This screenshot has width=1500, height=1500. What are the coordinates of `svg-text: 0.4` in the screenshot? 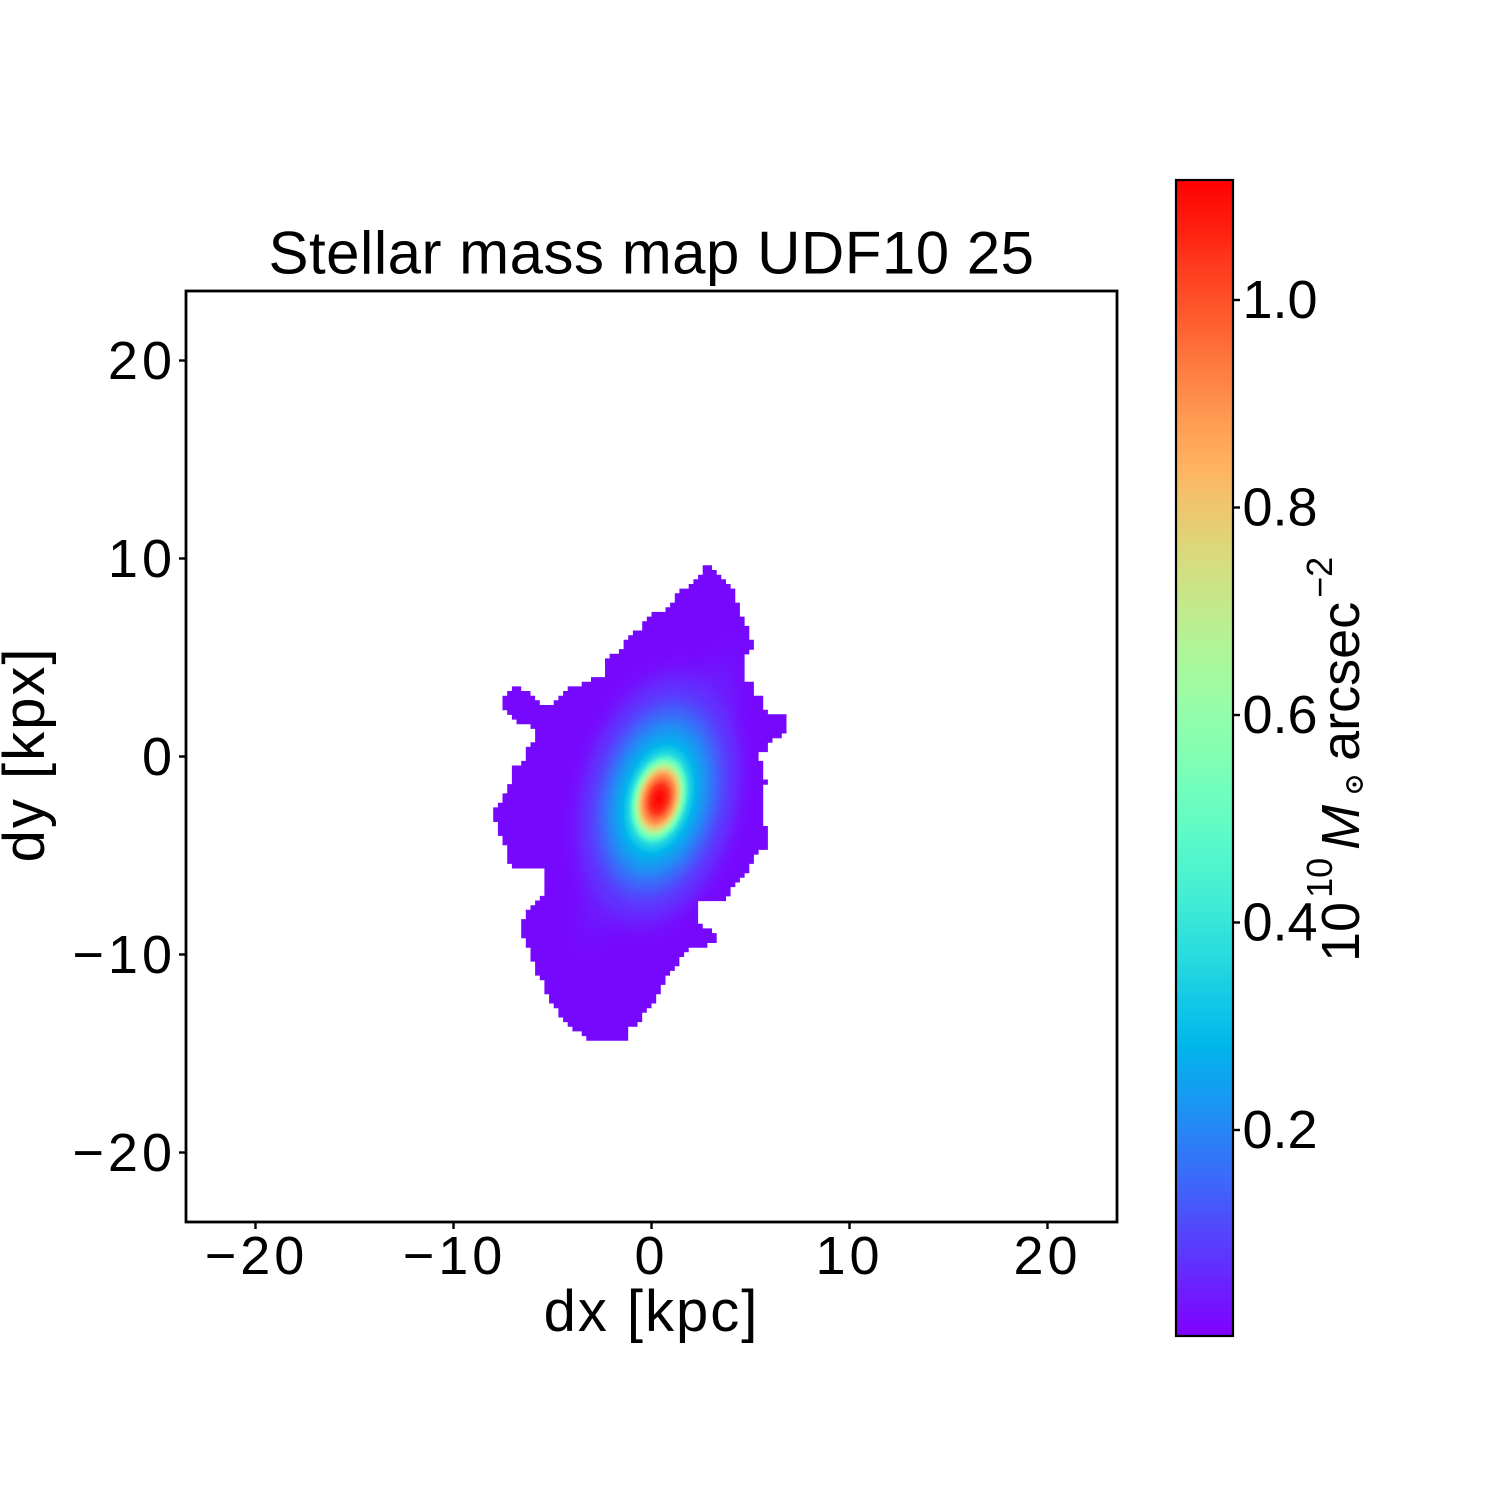 It's located at (1280, 923).